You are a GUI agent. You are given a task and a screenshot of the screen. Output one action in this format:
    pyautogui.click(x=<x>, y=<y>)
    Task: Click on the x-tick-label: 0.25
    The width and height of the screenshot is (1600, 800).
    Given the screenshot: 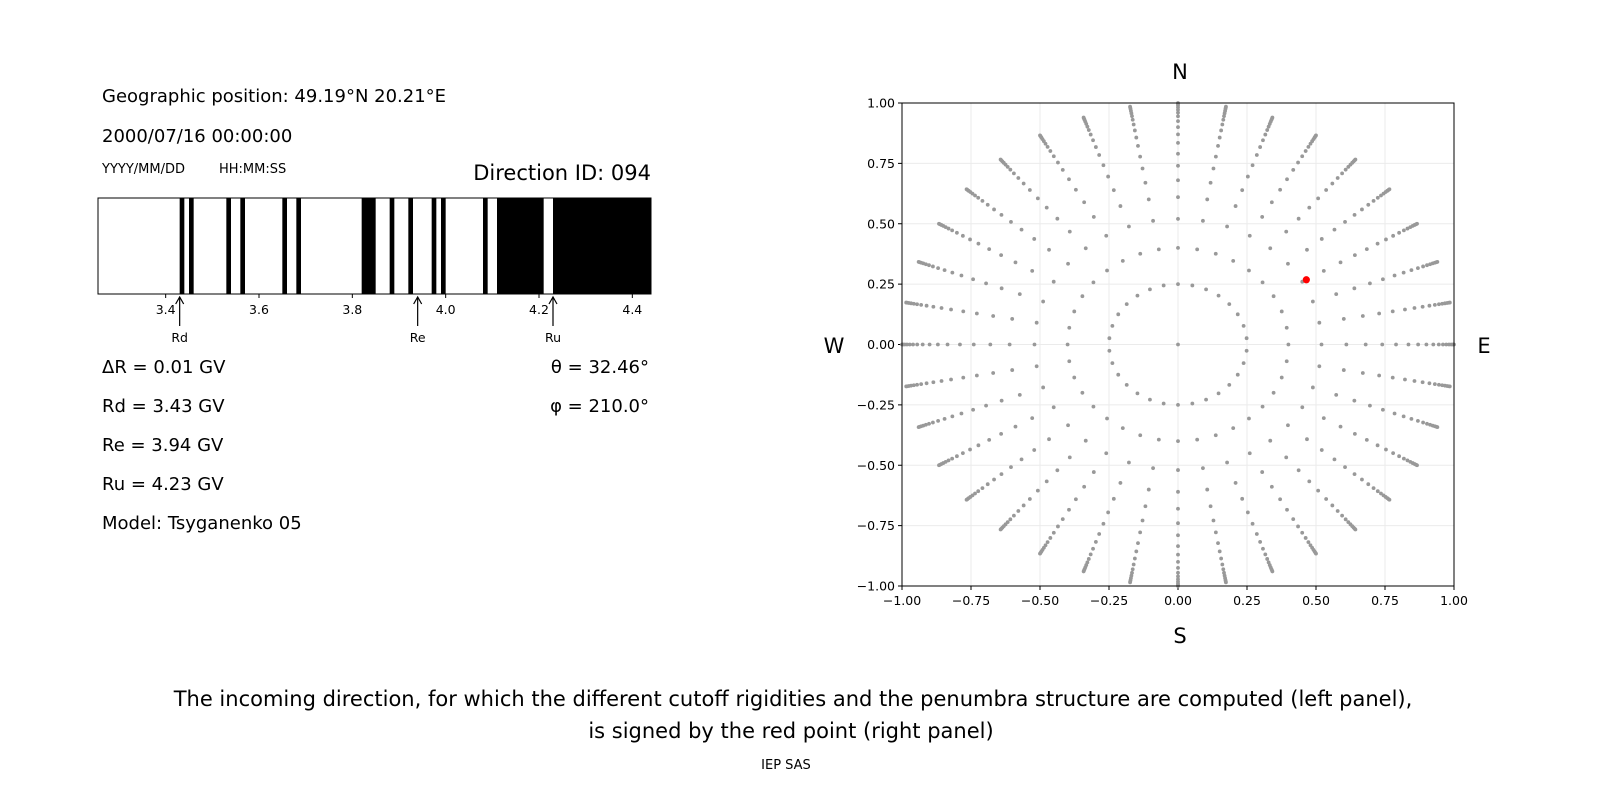 What is the action you would take?
    pyautogui.click(x=1247, y=600)
    